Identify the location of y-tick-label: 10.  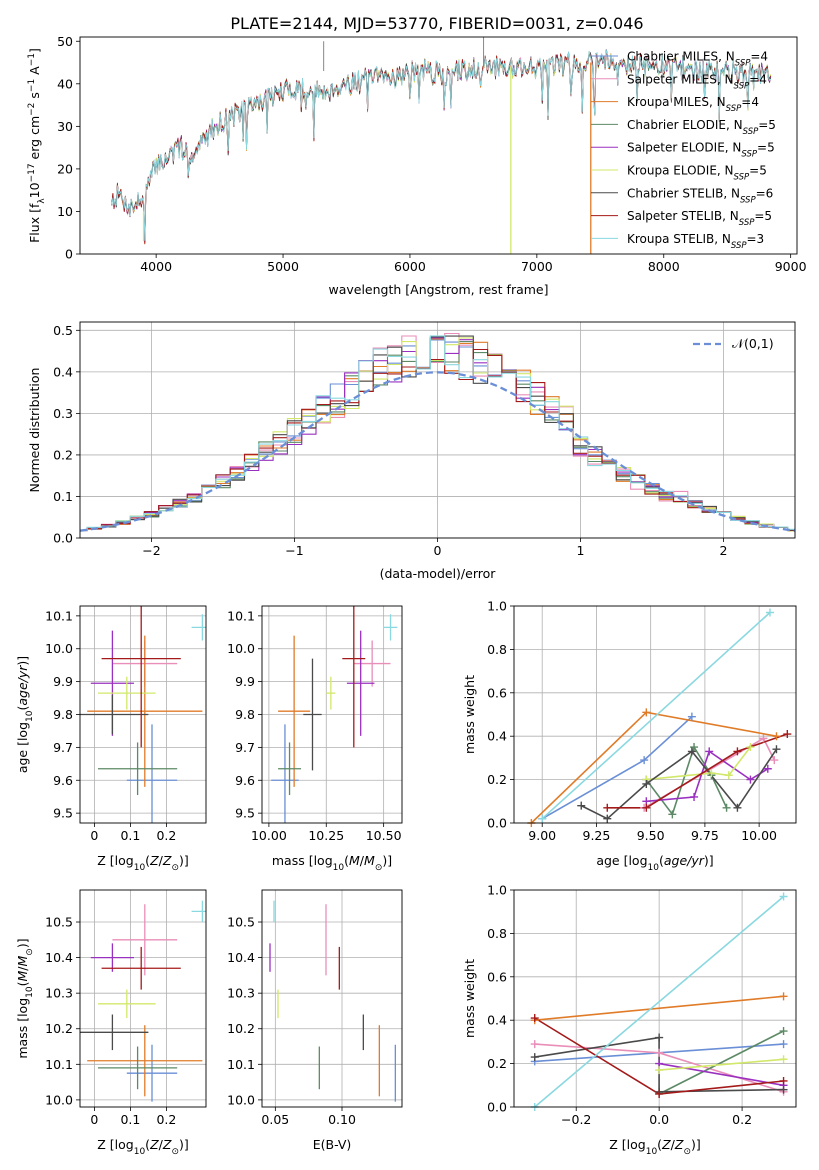
(65, 211).